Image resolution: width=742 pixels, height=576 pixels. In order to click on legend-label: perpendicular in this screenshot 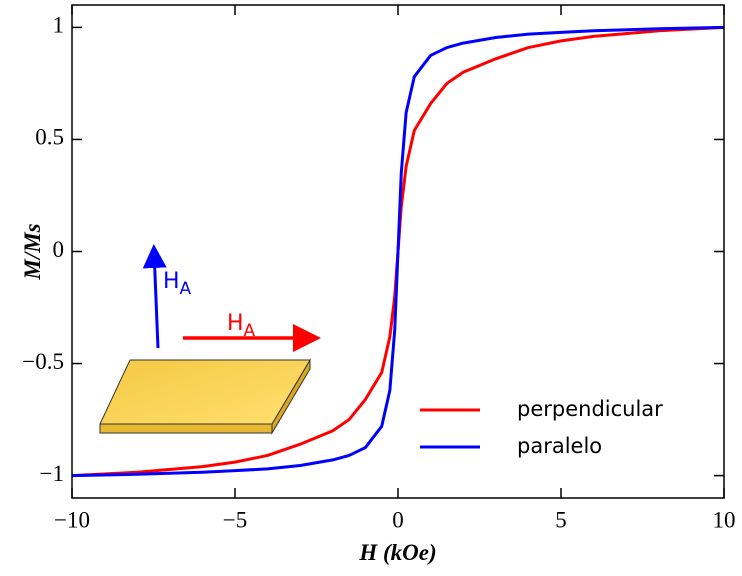, I will do `click(590, 409)`.